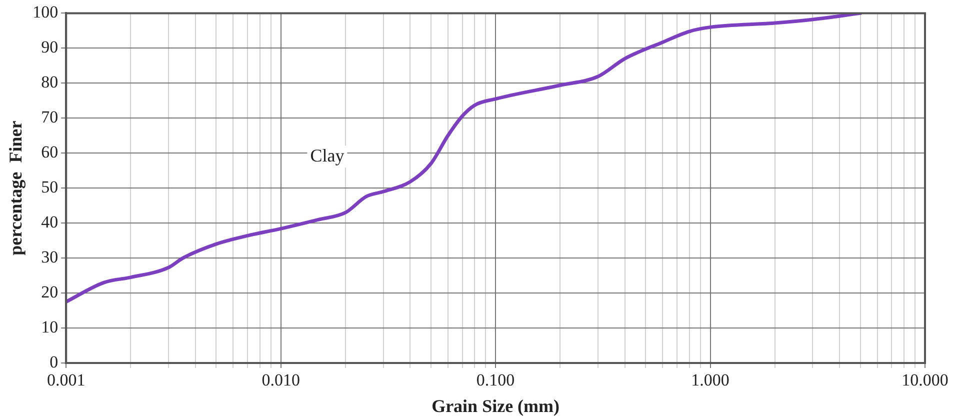  I want to click on y-tick-label: 80, so click(49, 82).